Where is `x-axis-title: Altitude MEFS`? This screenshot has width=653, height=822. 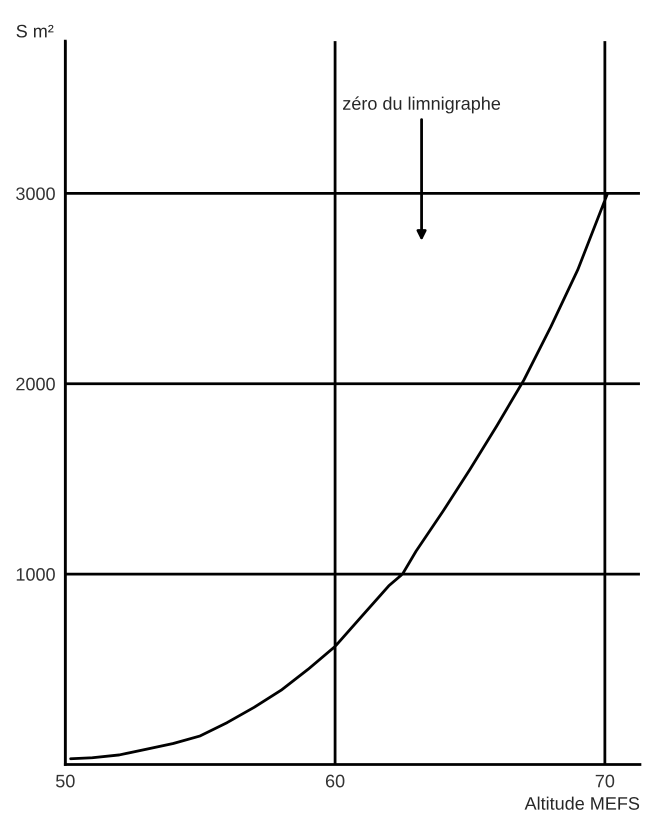 x-axis-title: Altitude MEFS is located at coordinates (582, 803).